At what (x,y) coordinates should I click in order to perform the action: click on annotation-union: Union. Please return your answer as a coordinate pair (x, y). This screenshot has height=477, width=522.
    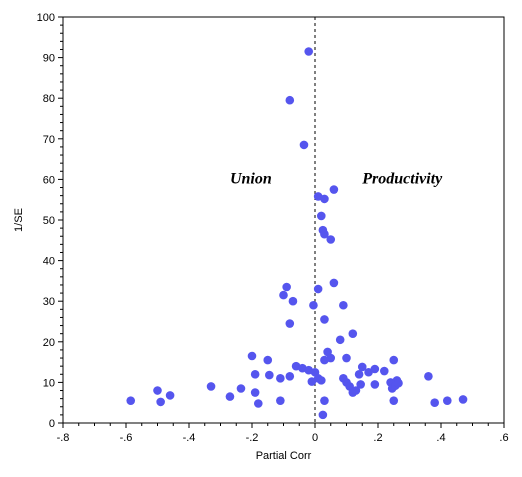
    Looking at the image, I should click on (251, 178).